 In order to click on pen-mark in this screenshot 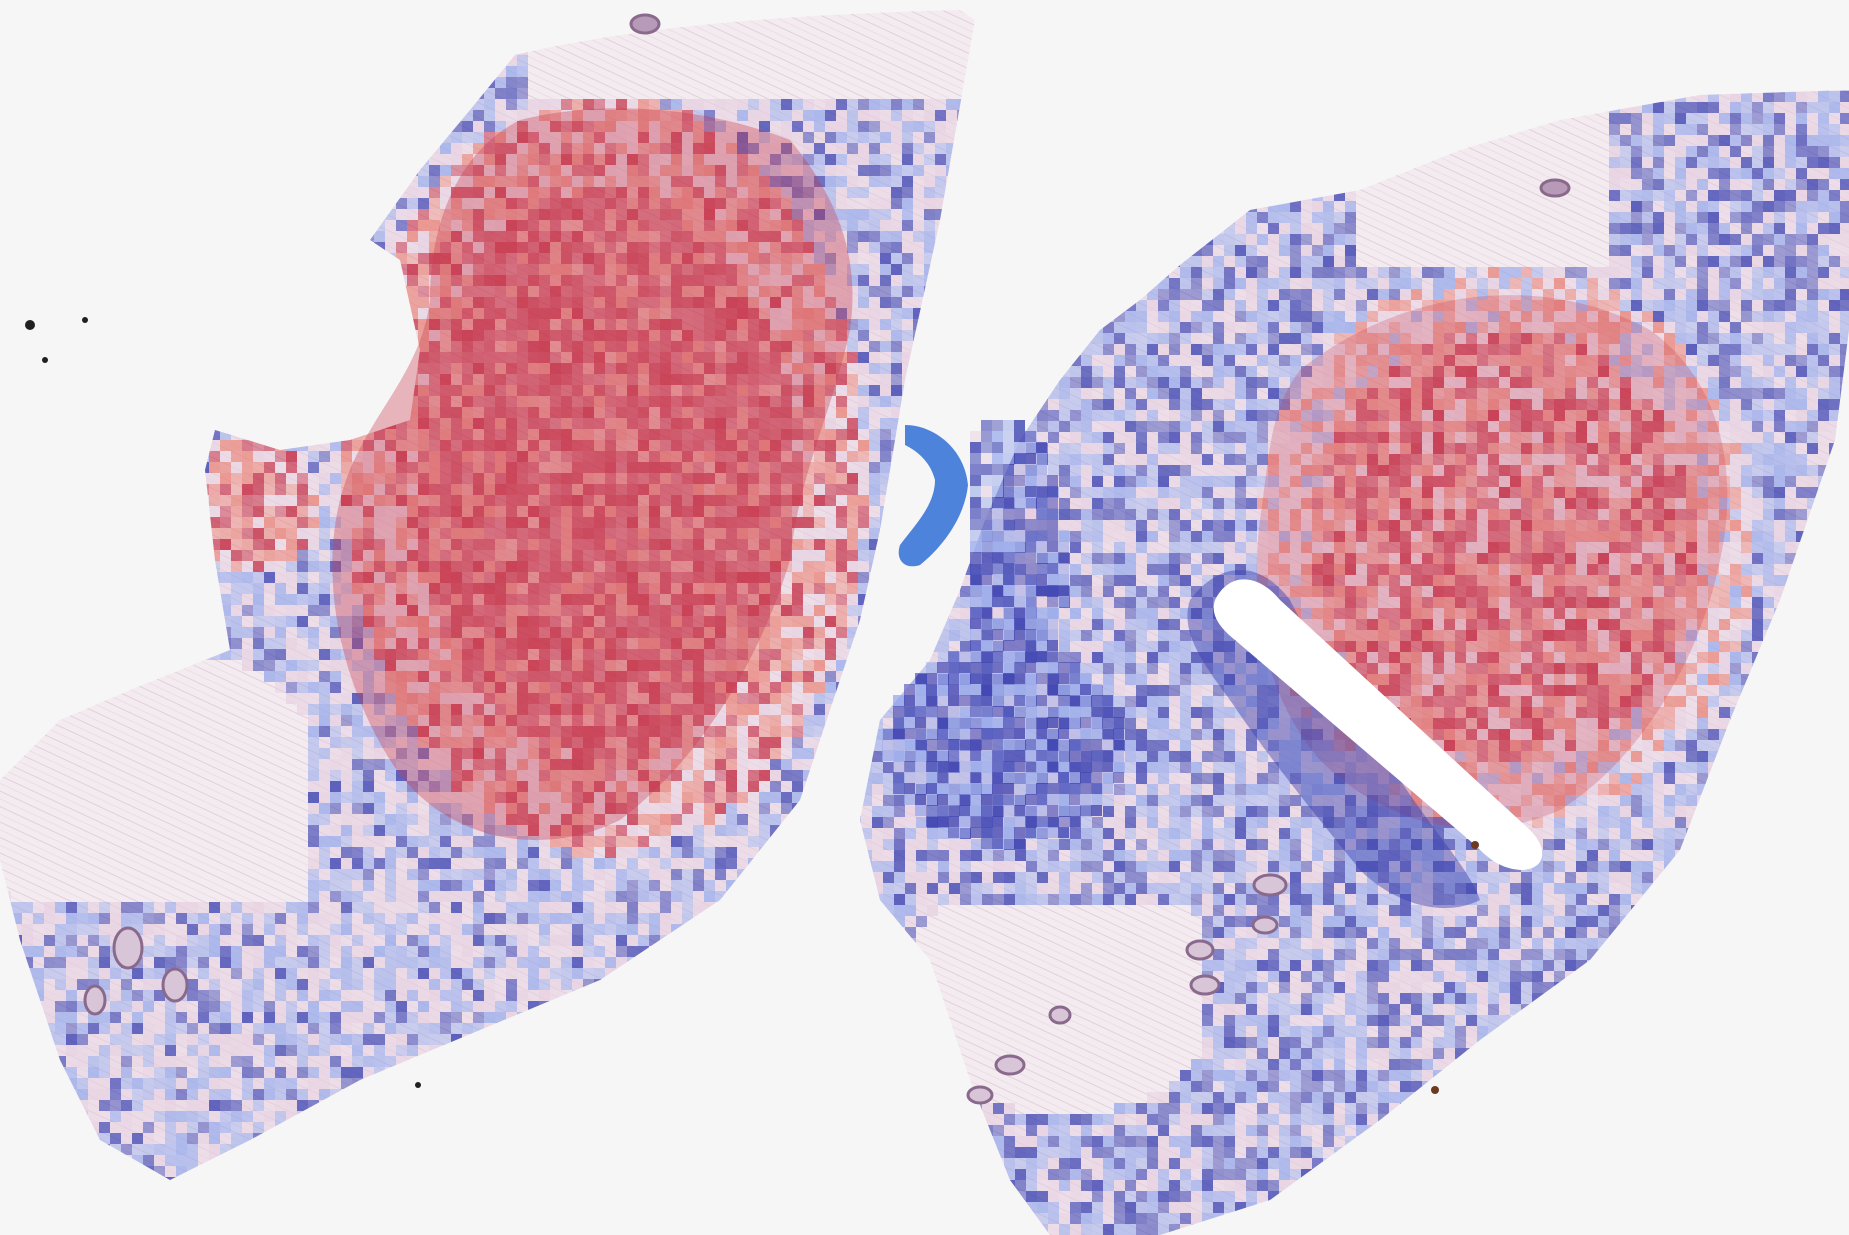, I will do `click(933, 496)`.